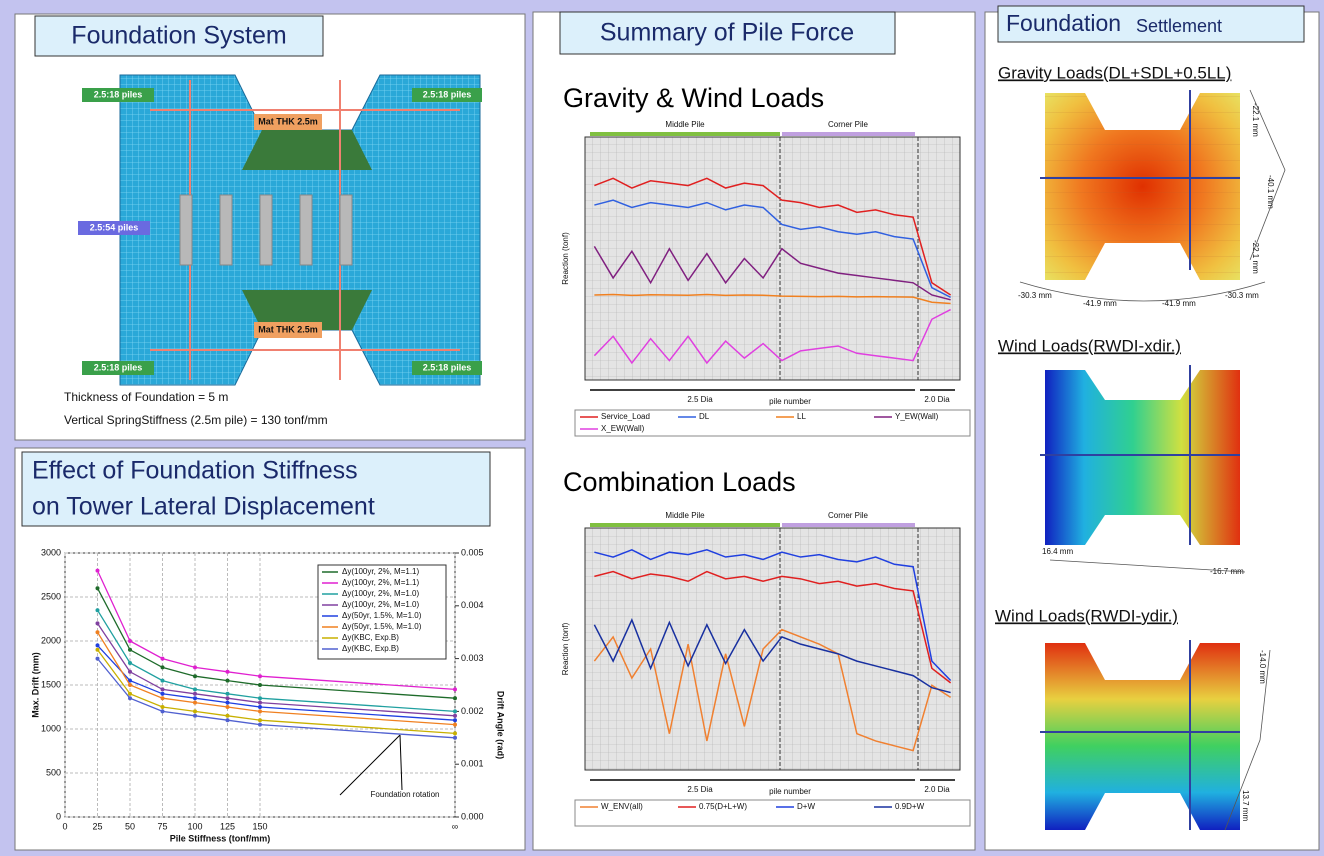  Describe the element at coordinates (51, 596) in the screenshot. I see `y-tick-label: 2500` at that location.